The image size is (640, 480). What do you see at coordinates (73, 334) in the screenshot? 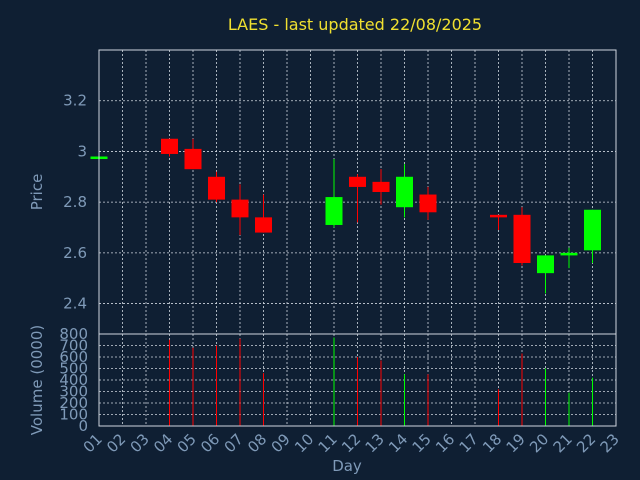
I see `volume-tick-label: 800` at bounding box center [73, 334].